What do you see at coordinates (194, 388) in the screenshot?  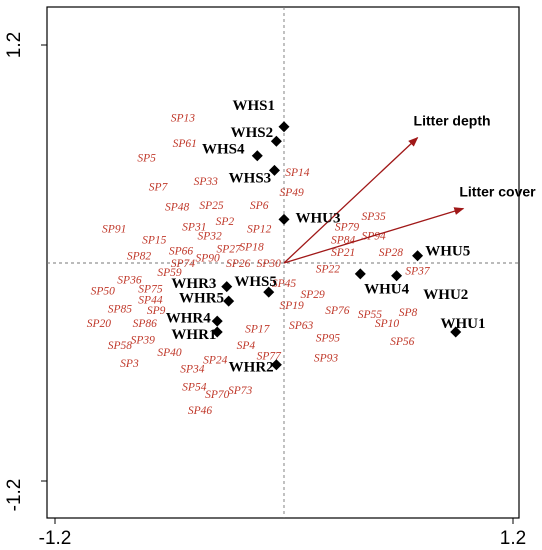 I see `species-label: SP54` at bounding box center [194, 388].